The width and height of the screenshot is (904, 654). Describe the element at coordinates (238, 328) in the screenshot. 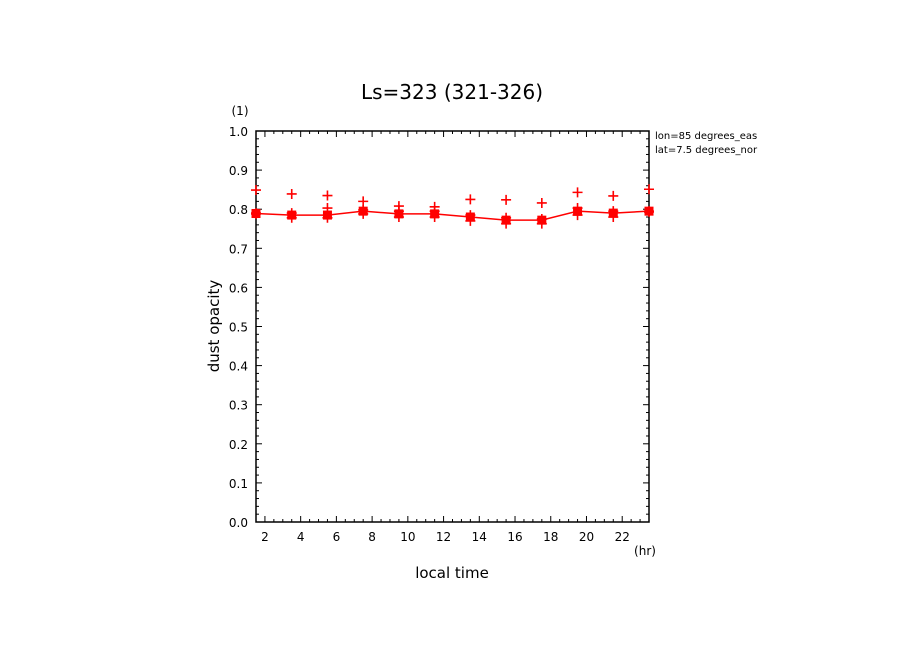

I see `y-tick-label: 0.5` at that location.